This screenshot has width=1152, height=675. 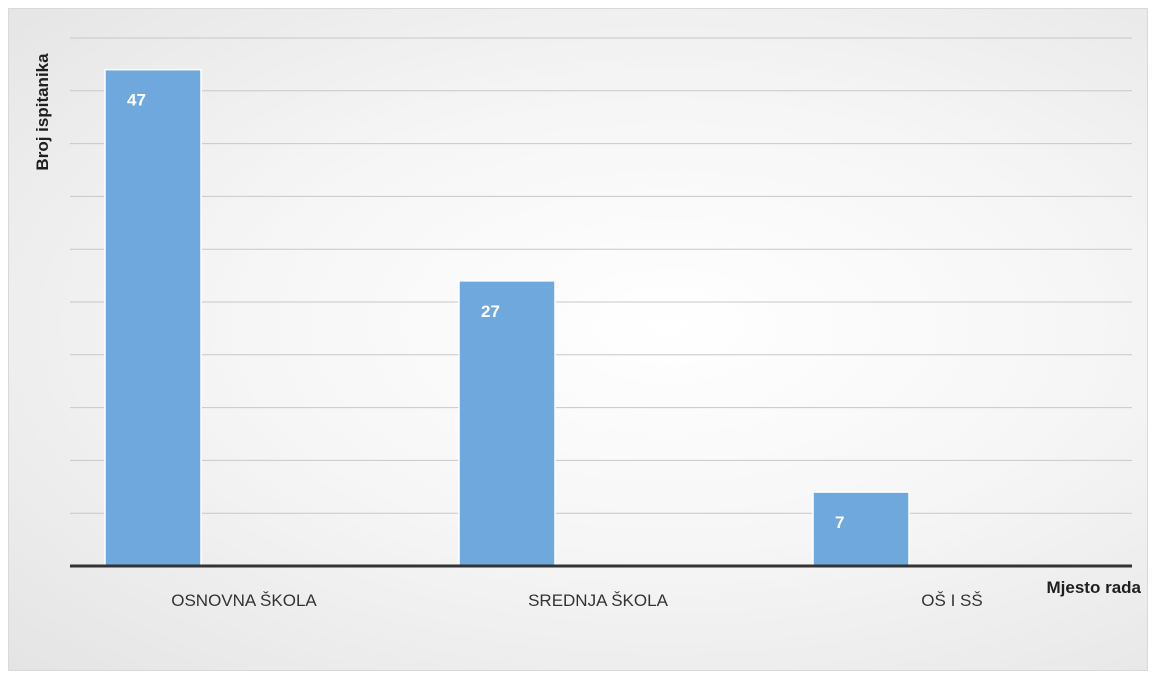 I want to click on x-tick-label: SREDNJA ŠKOLA, so click(x=598, y=600).